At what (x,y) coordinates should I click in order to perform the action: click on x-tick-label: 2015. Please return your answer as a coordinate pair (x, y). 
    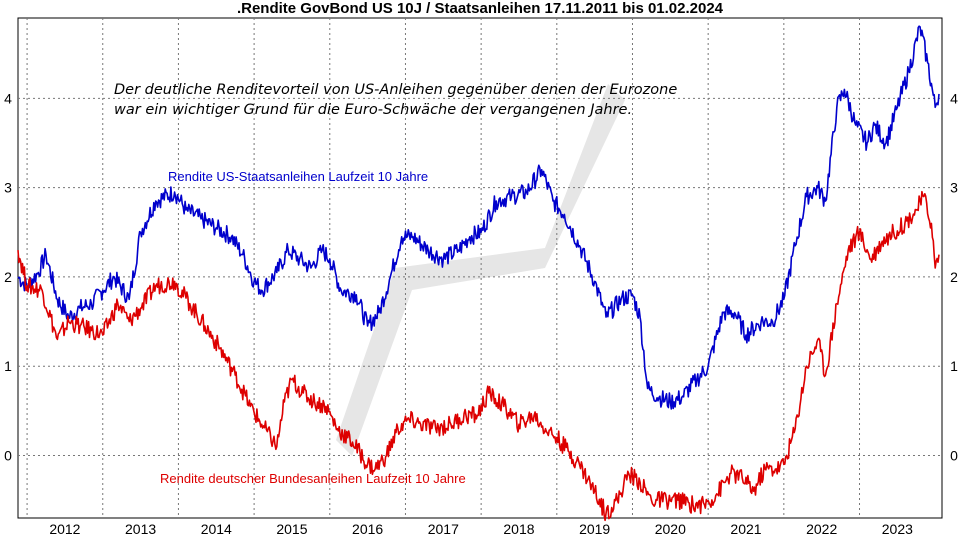
    Looking at the image, I should click on (291, 529).